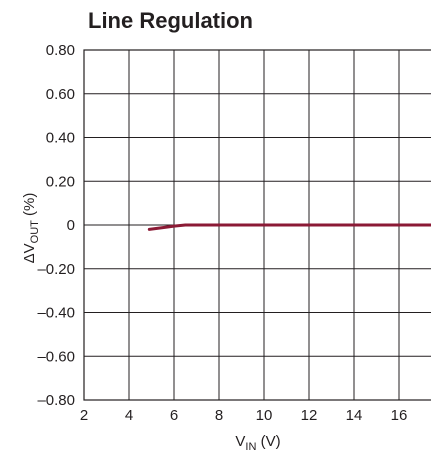 The image size is (431, 456). Describe the element at coordinates (129, 415) in the screenshot. I see `x-tick-label: 4` at that location.